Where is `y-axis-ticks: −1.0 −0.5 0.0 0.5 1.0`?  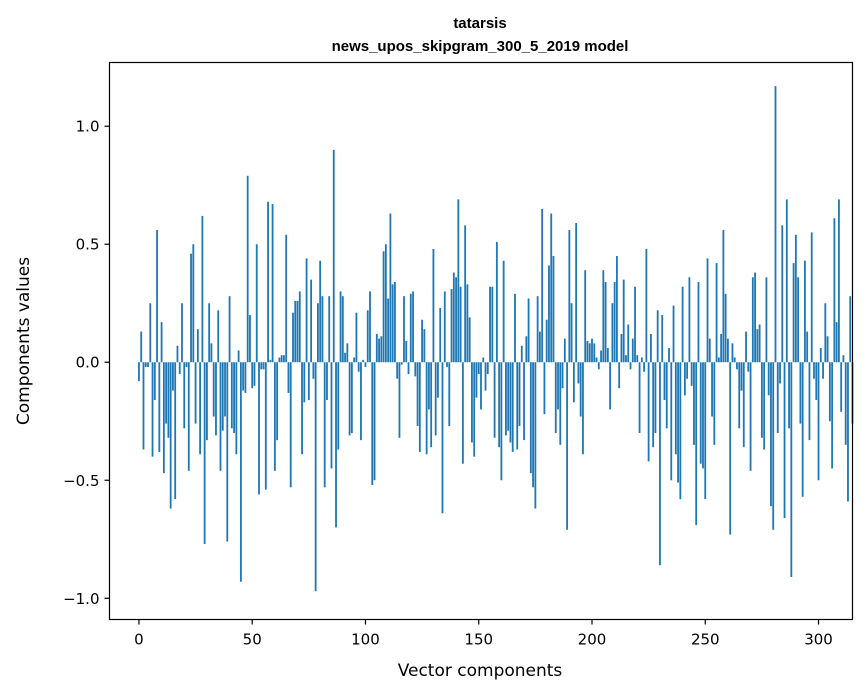
y-axis-ticks: −1.0 −0.5 0.0 0.5 1.0 is located at coordinates (86, 363).